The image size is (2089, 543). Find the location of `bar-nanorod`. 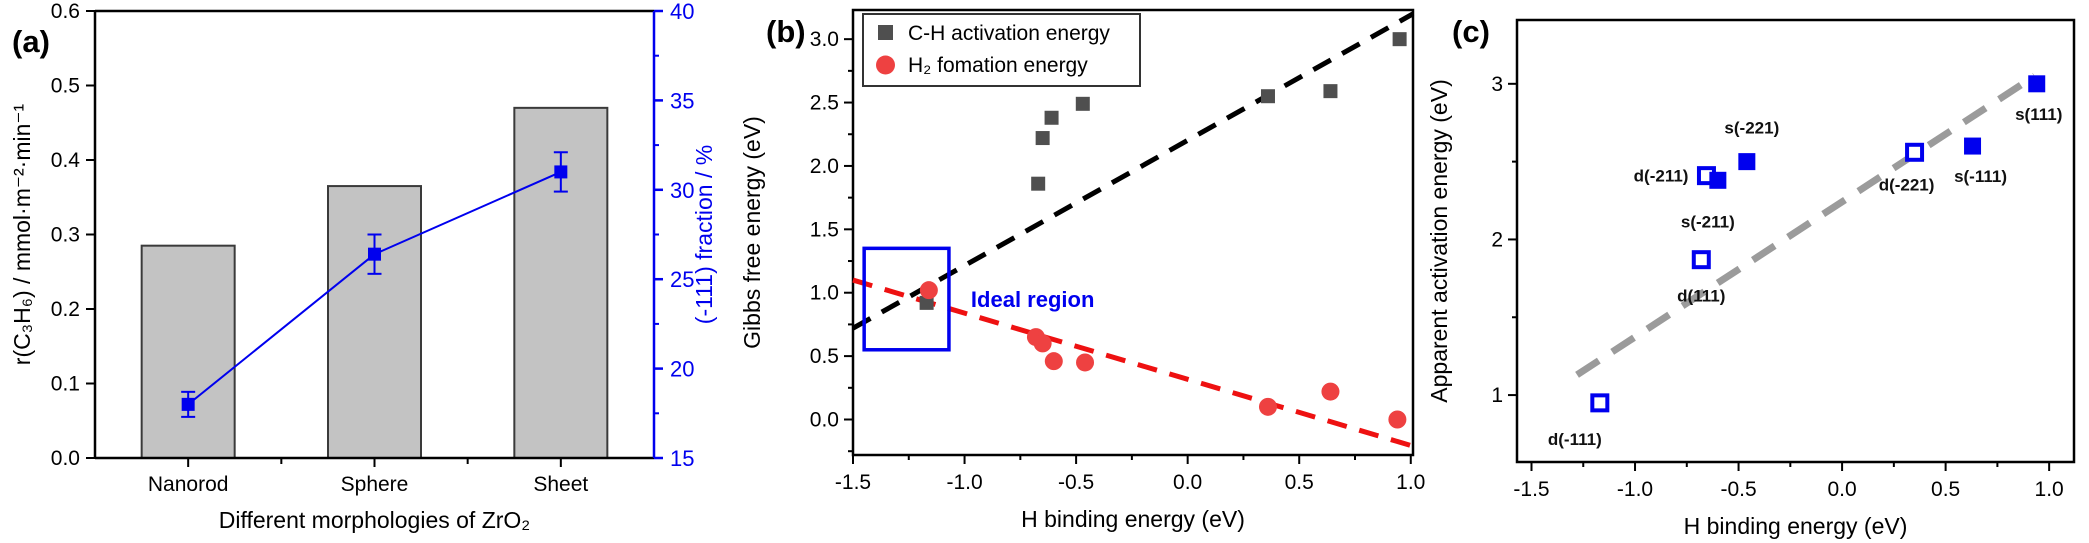

bar-nanorod is located at coordinates (188, 351).